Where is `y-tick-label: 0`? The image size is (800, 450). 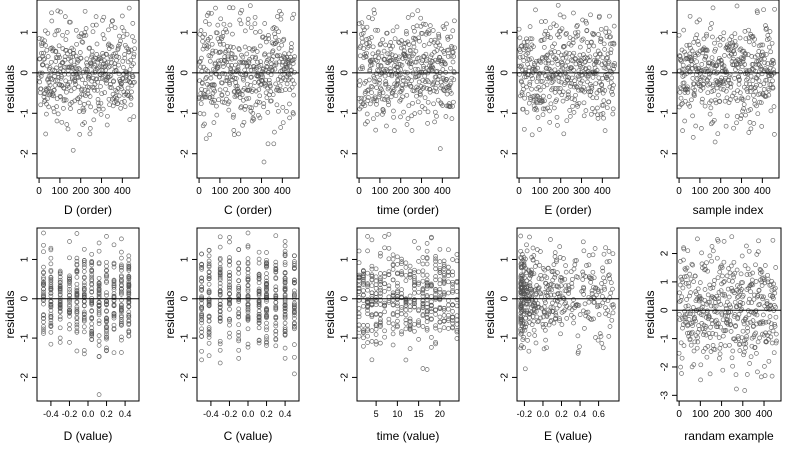 y-tick-label: 0 is located at coordinates (505, 299).